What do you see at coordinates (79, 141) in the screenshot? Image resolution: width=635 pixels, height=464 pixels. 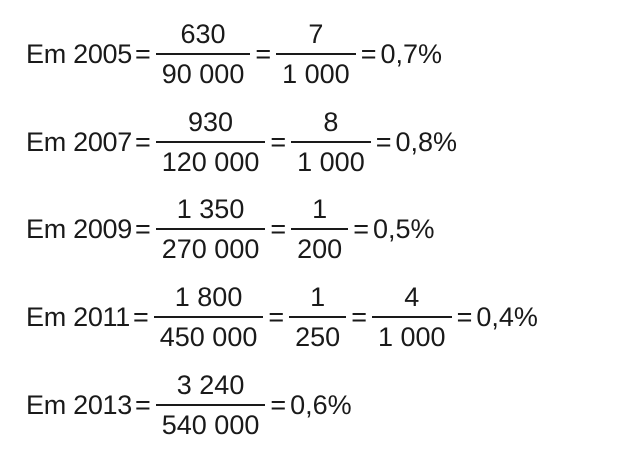 I see `equation-label: Em 2007` at bounding box center [79, 141].